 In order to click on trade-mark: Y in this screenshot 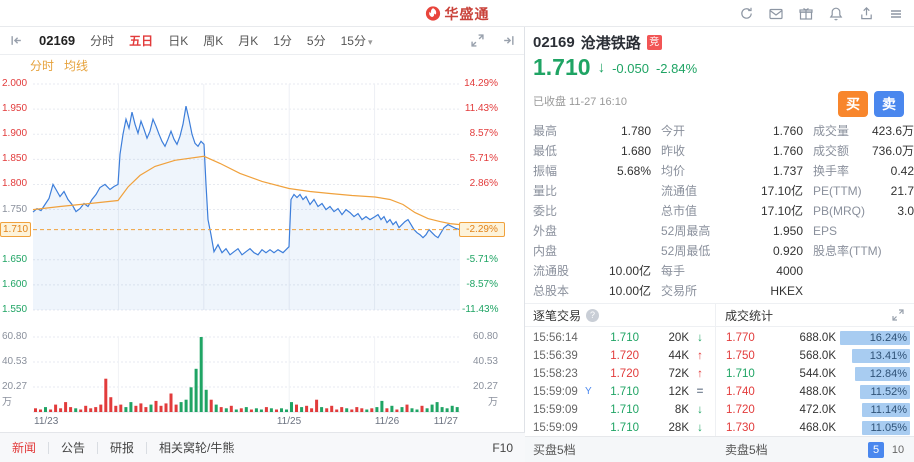, I will do `click(588, 391)`.